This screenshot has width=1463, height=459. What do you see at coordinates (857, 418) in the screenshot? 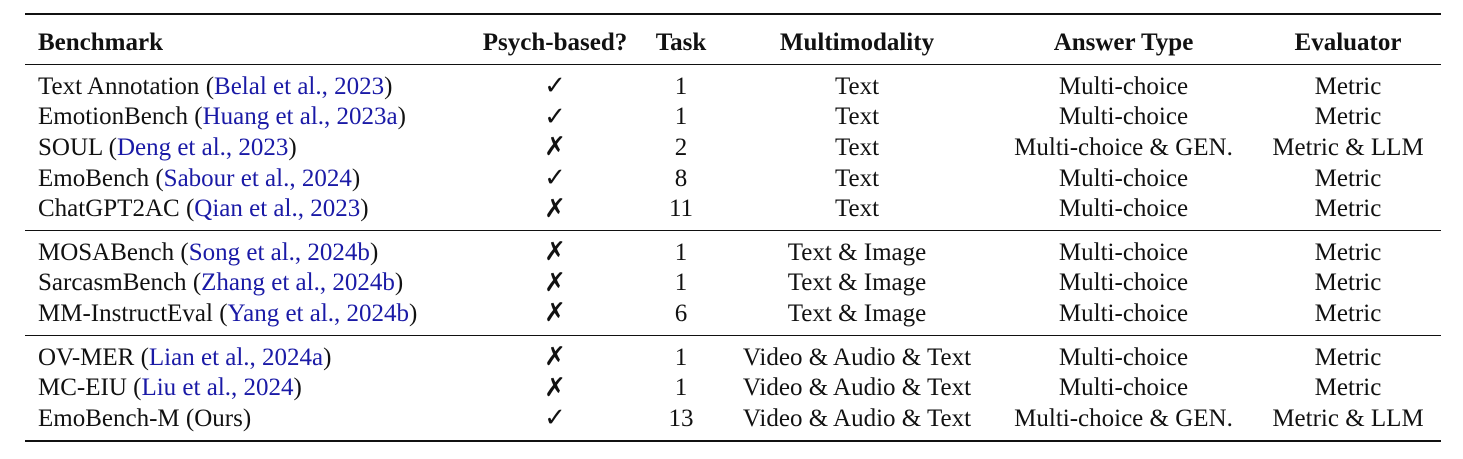
I see `cell-multimodality-value: Video & Audio & Text` at bounding box center [857, 418].